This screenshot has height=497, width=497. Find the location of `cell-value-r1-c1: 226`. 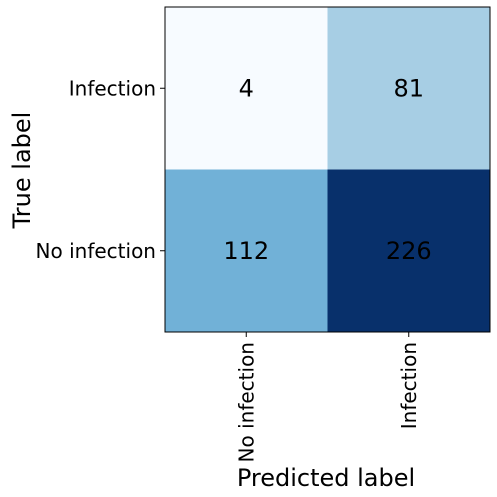

cell-value-r1-c1: 226 is located at coordinates (409, 251).